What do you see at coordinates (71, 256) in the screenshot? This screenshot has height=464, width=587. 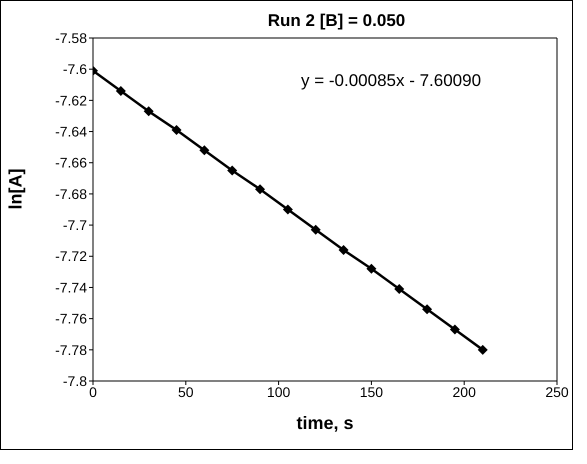 I see `y-tick-label: -7.72` at bounding box center [71, 256].